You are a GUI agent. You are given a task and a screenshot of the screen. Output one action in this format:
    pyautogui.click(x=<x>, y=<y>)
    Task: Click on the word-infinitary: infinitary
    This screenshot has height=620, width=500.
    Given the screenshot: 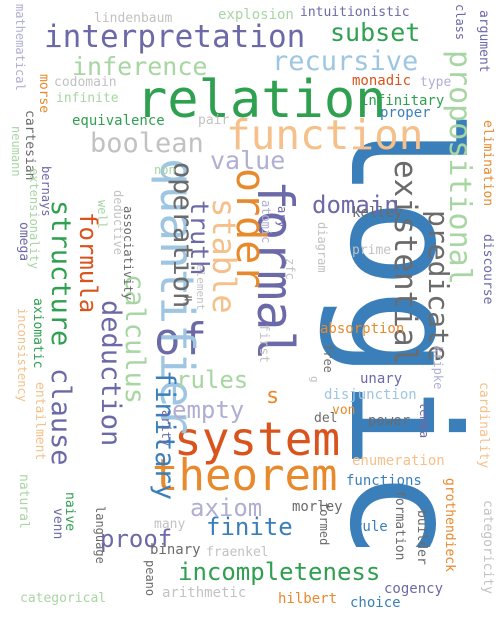 What is the action you would take?
    pyautogui.click(x=402, y=101)
    